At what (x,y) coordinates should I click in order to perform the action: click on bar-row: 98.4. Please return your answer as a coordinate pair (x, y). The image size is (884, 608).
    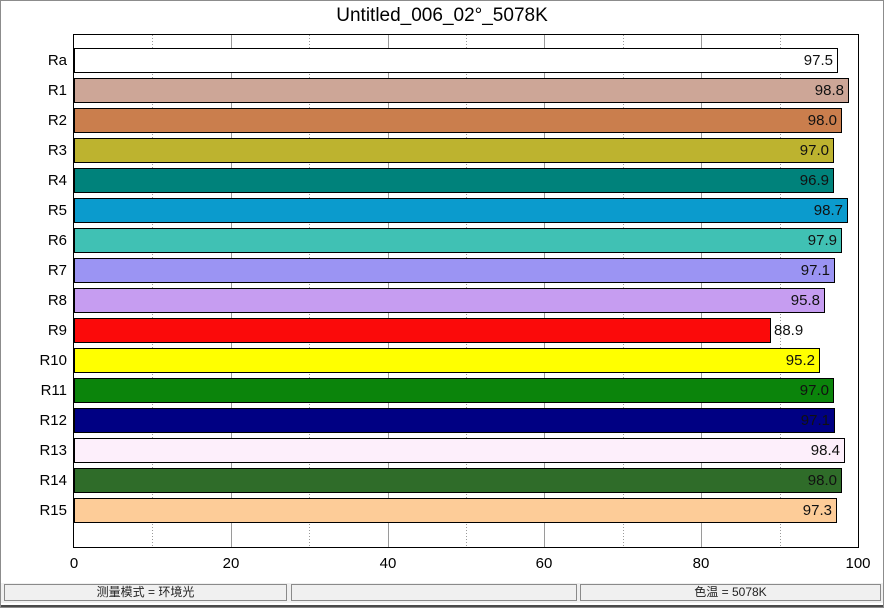
    Looking at the image, I should click on (466, 451).